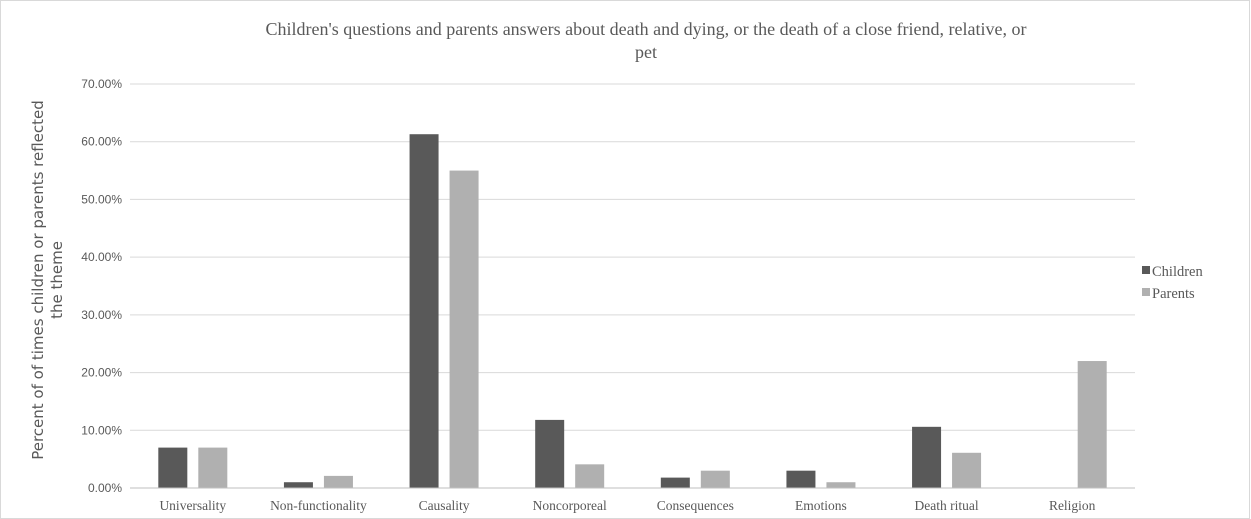  I want to click on y-tick-label: 0.00%, so click(105, 488).